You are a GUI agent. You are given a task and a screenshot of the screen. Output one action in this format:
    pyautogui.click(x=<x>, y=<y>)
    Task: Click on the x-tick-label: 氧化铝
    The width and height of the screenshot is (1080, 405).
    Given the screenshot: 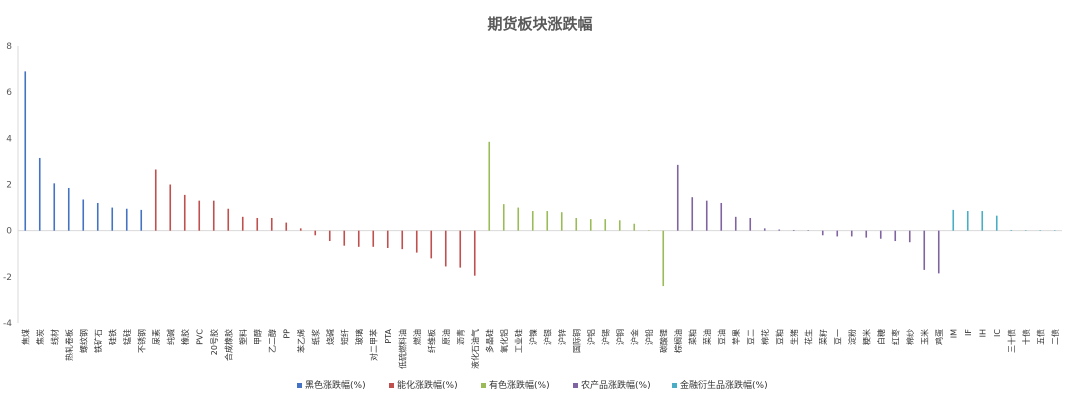 What is the action you would take?
    pyautogui.click(x=504, y=341)
    